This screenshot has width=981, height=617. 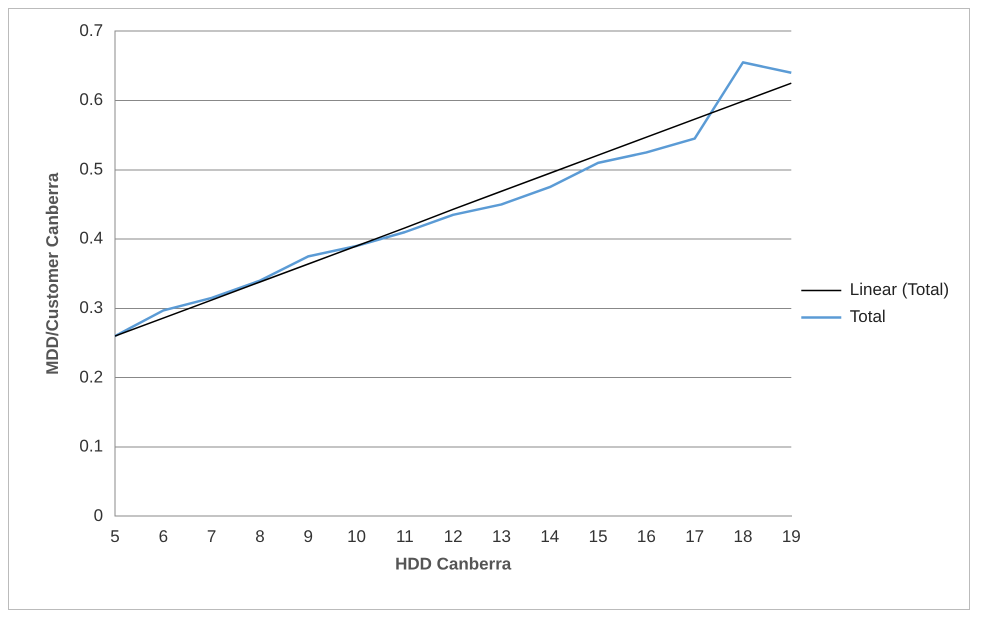 What do you see at coordinates (115, 536) in the screenshot?
I see `x-tick-label: 5` at bounding box center [115, 536].